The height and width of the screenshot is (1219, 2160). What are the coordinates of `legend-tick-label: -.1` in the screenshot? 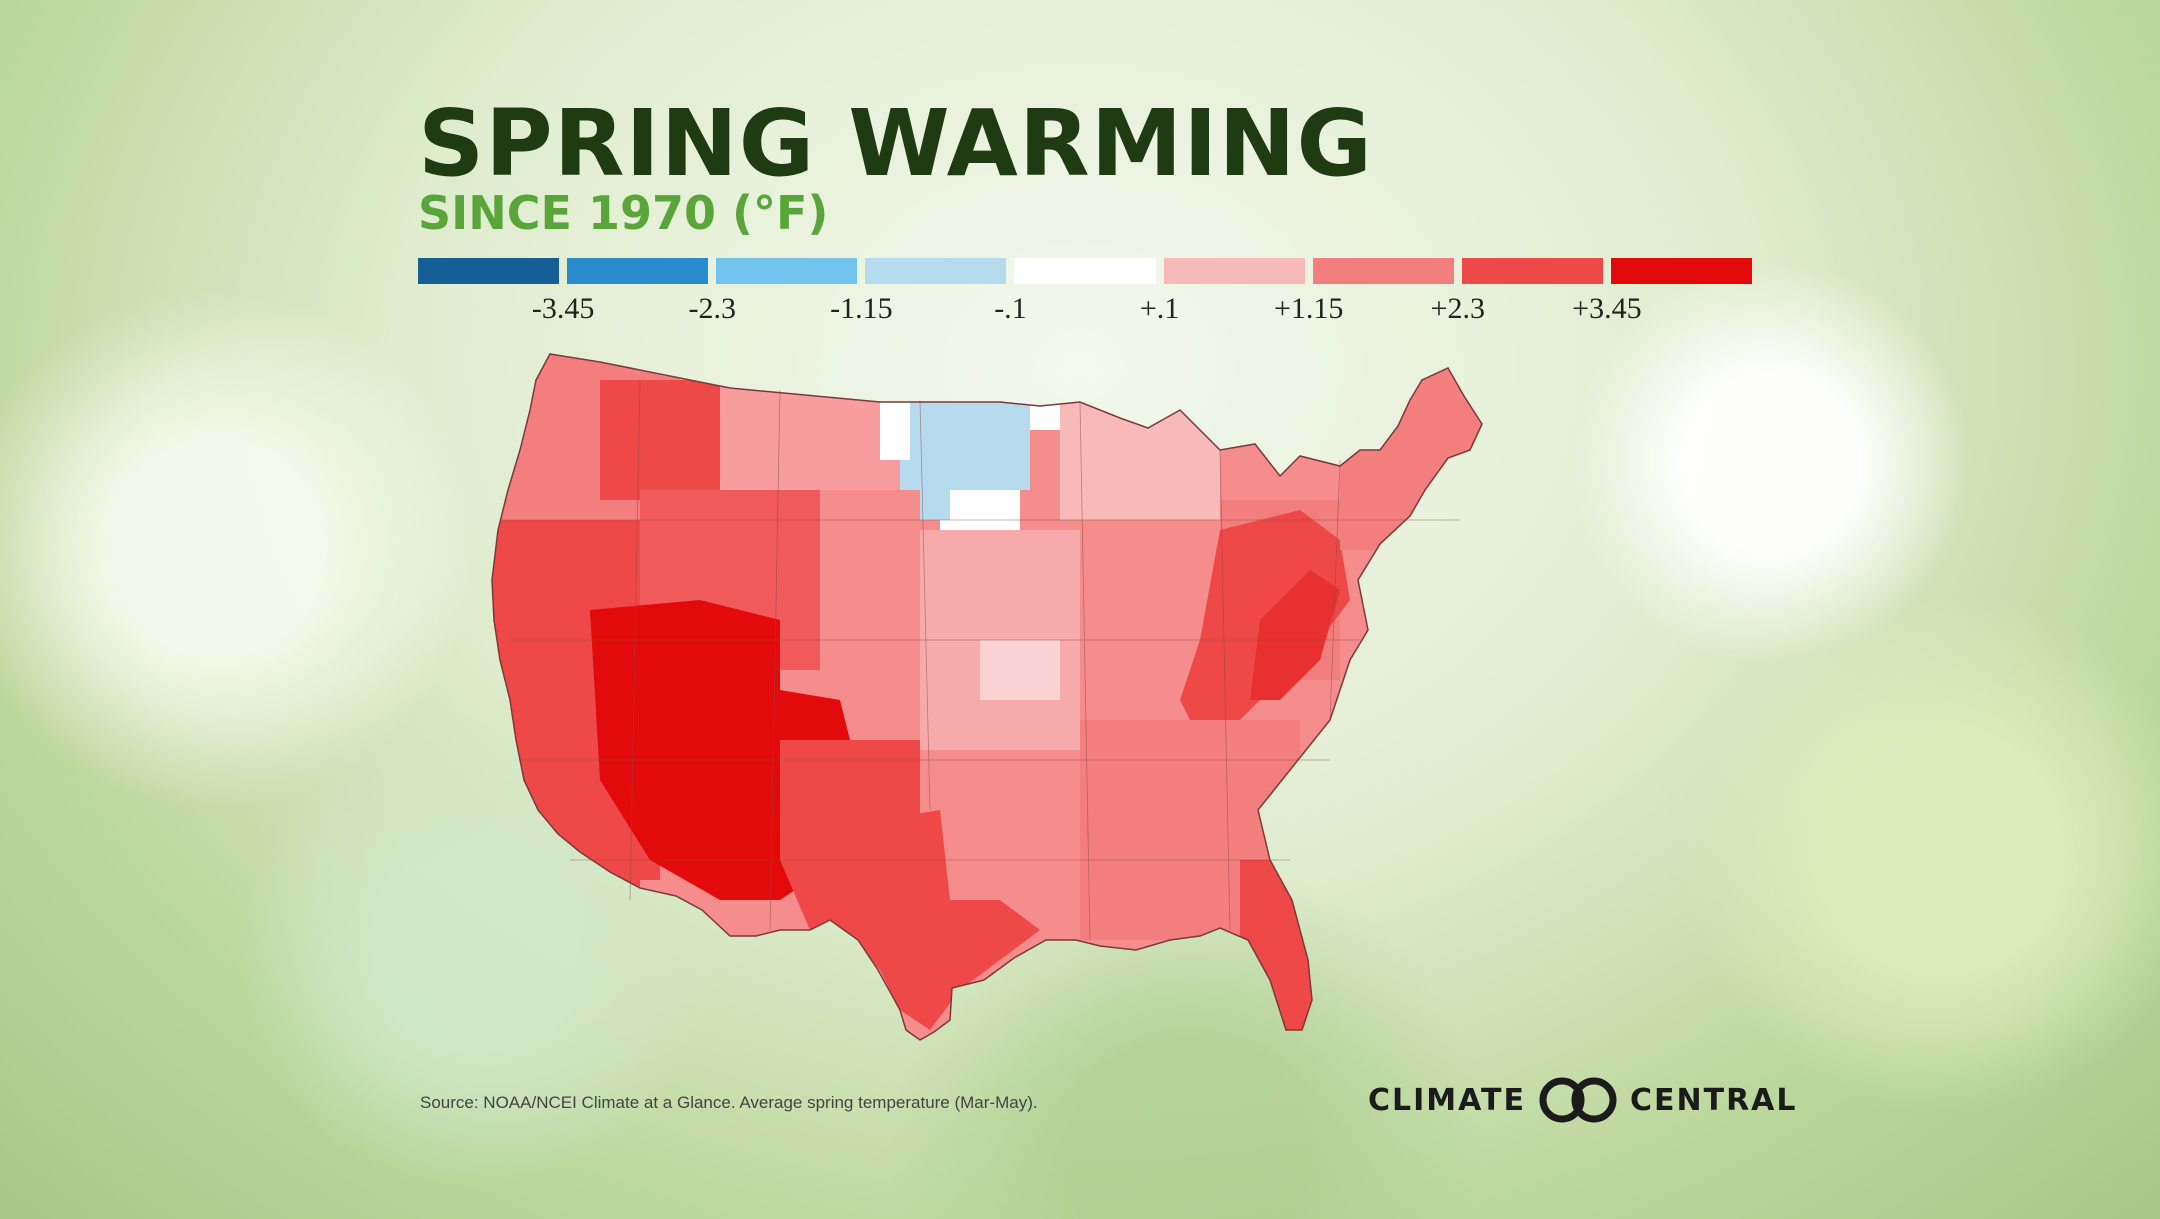 It's located at (1010, 308).